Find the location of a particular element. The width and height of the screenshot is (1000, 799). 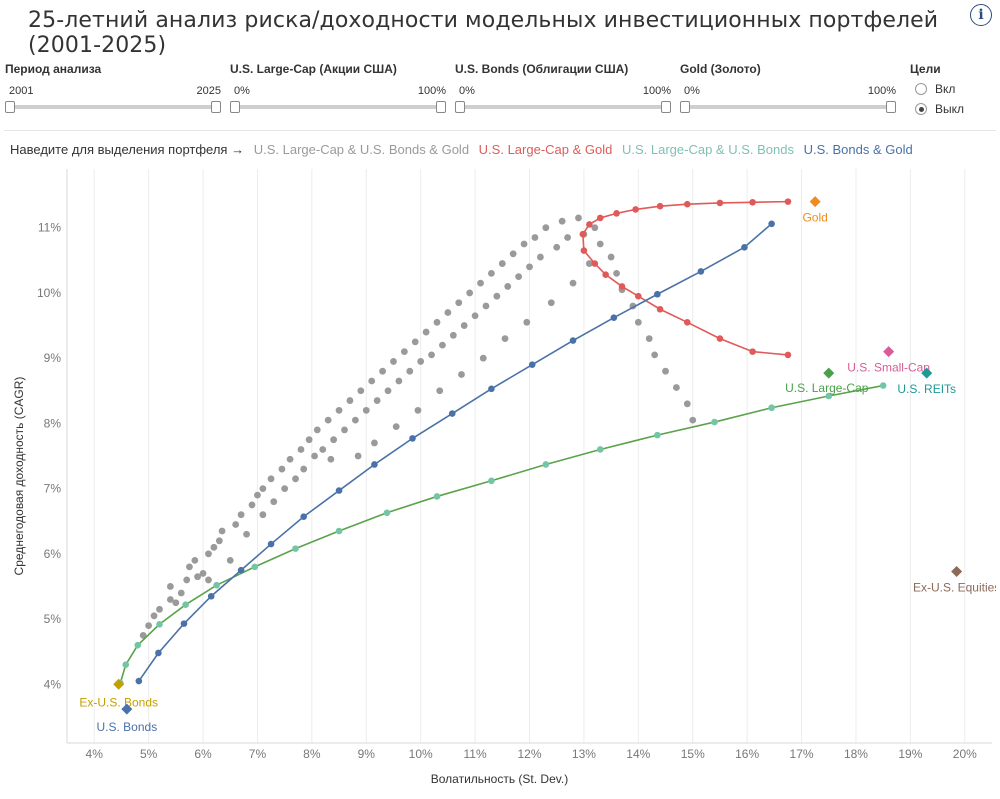

series-line is located at coordinates (685, 278).